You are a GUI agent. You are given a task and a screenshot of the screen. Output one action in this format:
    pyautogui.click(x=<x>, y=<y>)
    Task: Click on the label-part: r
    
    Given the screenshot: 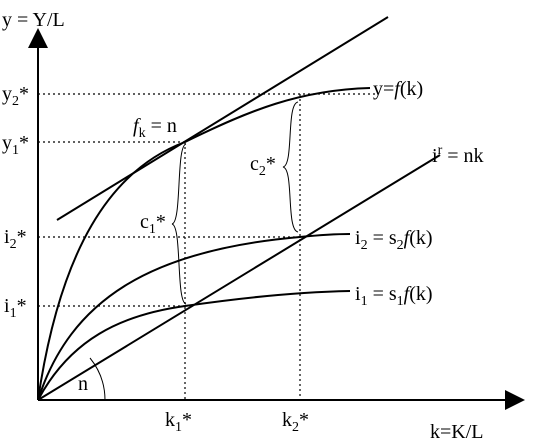 What is the action you would take?
    pyautogui.click(x=440, y=150)
    